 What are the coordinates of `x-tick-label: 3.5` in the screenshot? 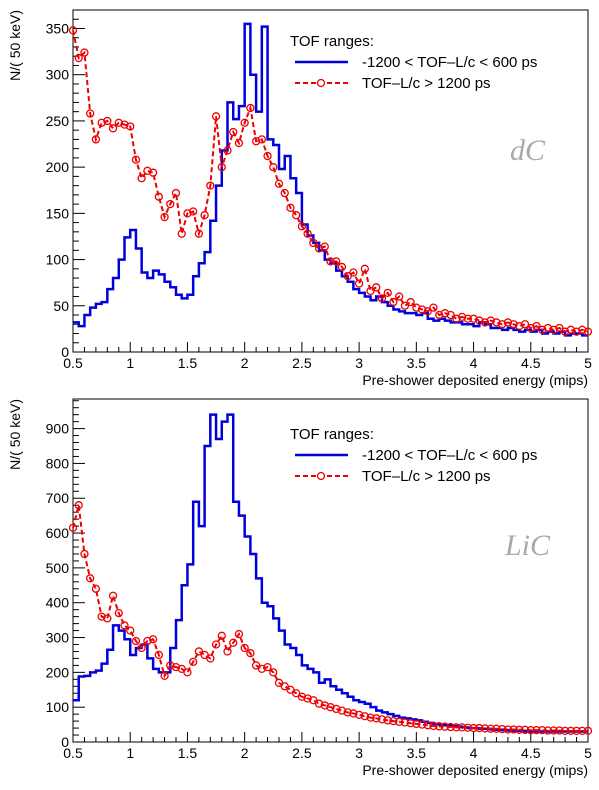 It's located at (417, 753).